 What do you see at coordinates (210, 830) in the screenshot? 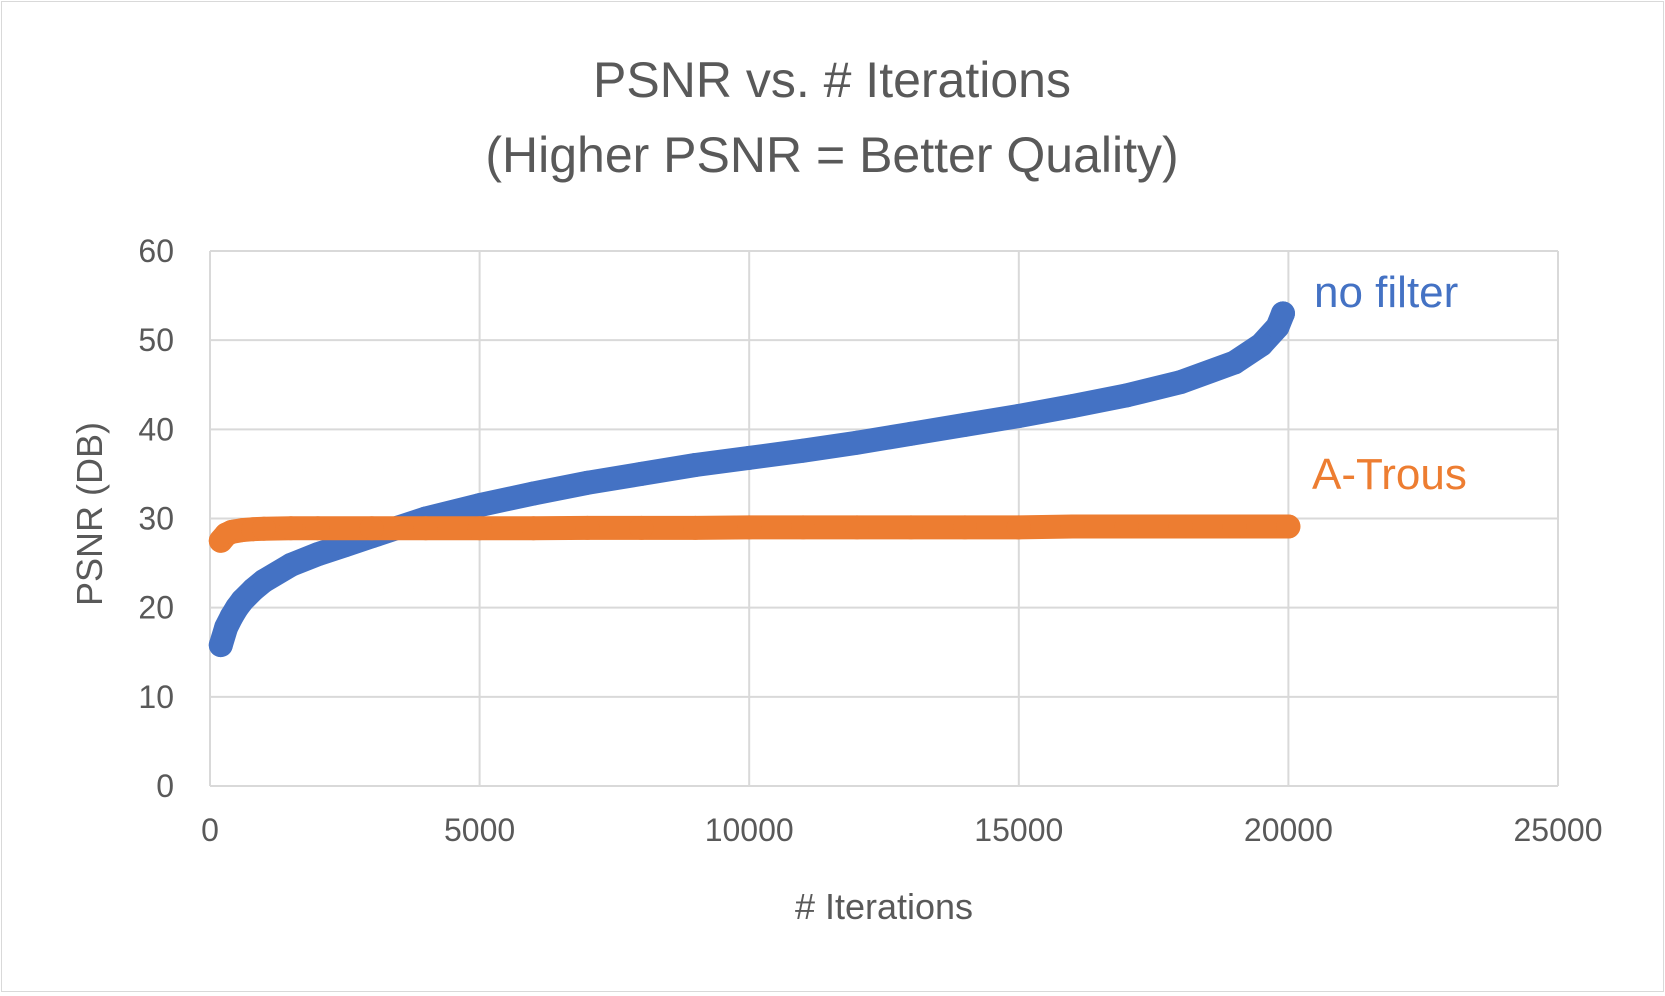
I see `x-tick-label: 0` at bounding box center [210, 830].